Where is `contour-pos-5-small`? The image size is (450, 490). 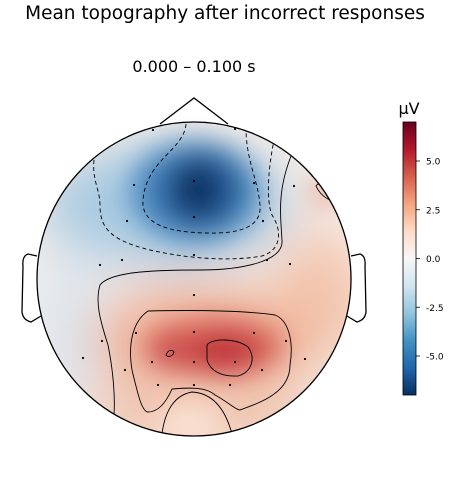 contour-pos-5-small is located at coordinates (170, 353).